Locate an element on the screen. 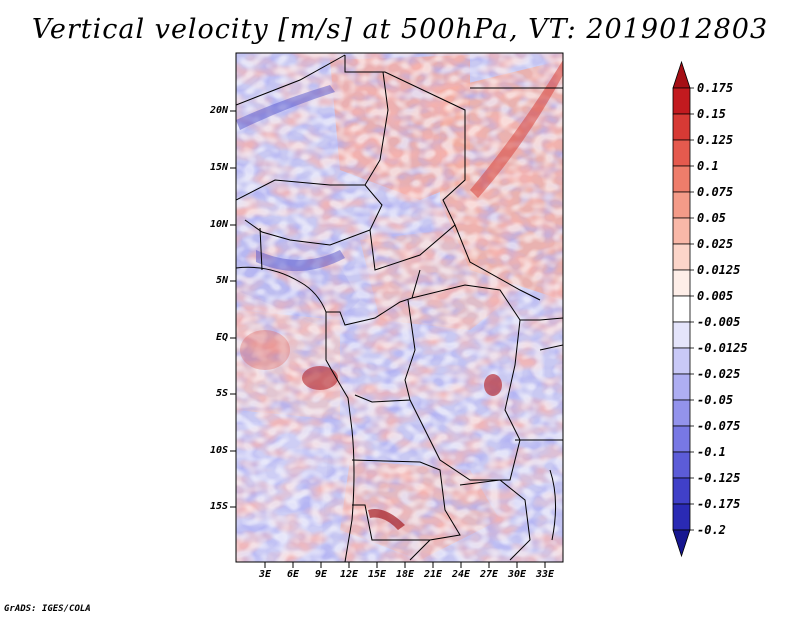 This screenshot has width=800, height=618. colorbar-label: -0.2 is located at coordinates (711, 530).